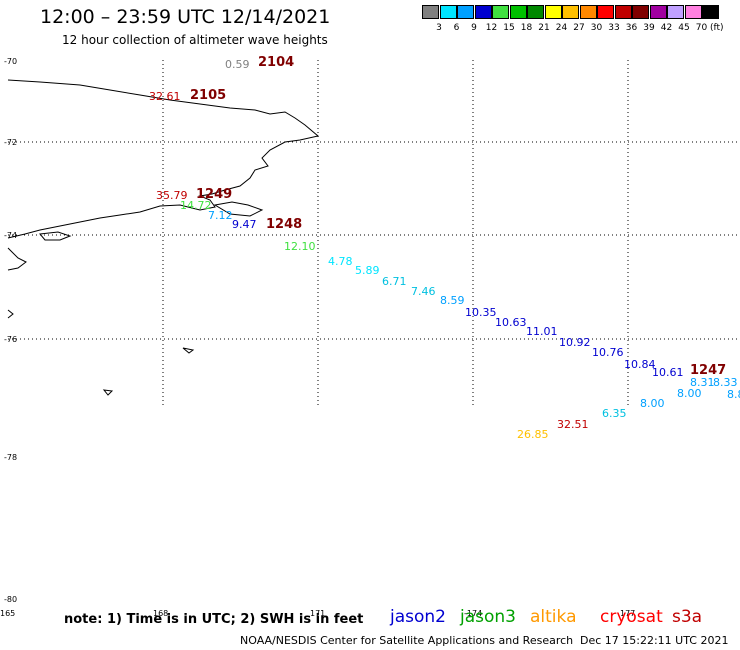 This screenshot has width=740, height=650. What do you see at coordinates (631, 28) in the screenshot?
I see `scale-label: 36` at bounding box center [631, 28].